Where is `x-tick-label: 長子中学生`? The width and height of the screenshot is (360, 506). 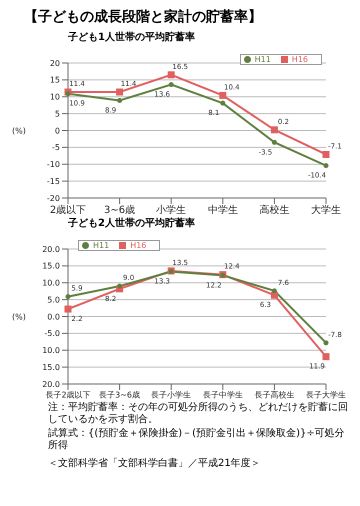 x-tick-label: 長子中学生 is located at coordinates (222, 395).